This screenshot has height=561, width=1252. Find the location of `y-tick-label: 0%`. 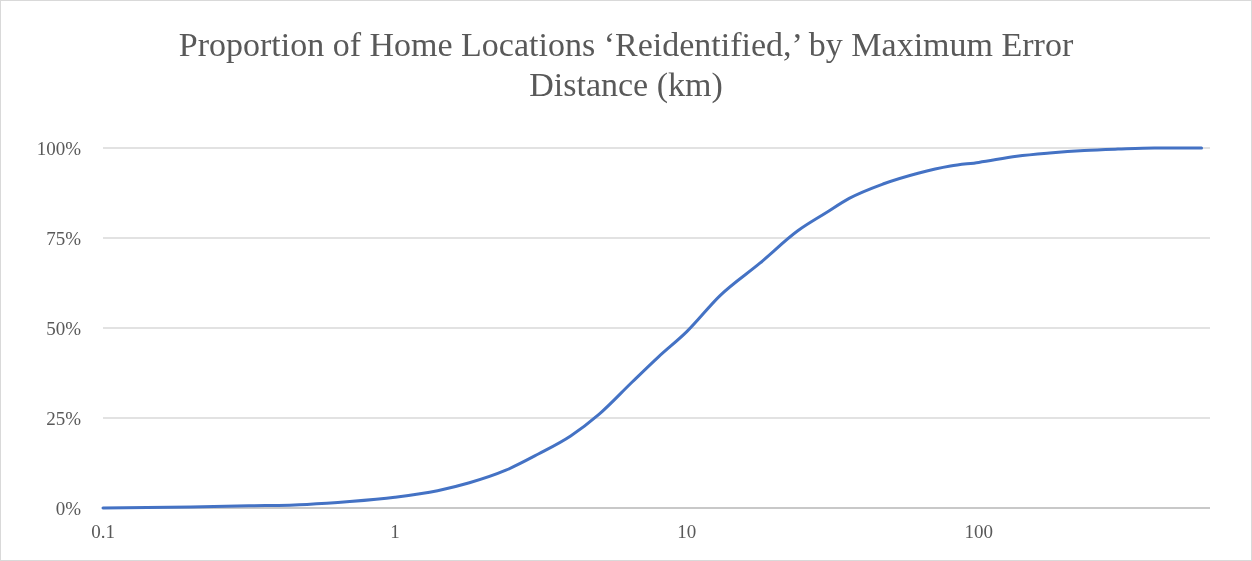

y-tick-label: 0% is located at coordinates (68, 508).